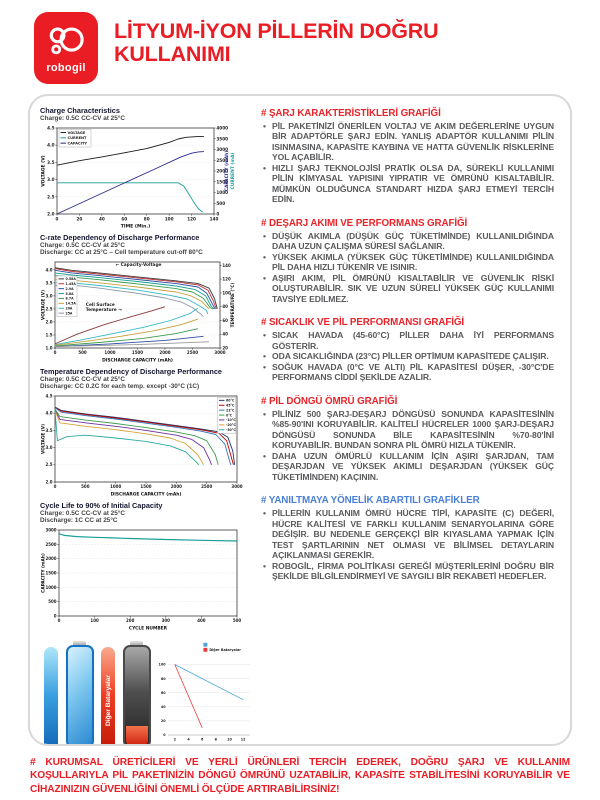 The image size is (600, 800). What do you see at coordinates (137, 361) in the screenshot?
I see `x-axis-title: DISCHARGE CAPACITY (mAh)` at bounding box center [137, 361].